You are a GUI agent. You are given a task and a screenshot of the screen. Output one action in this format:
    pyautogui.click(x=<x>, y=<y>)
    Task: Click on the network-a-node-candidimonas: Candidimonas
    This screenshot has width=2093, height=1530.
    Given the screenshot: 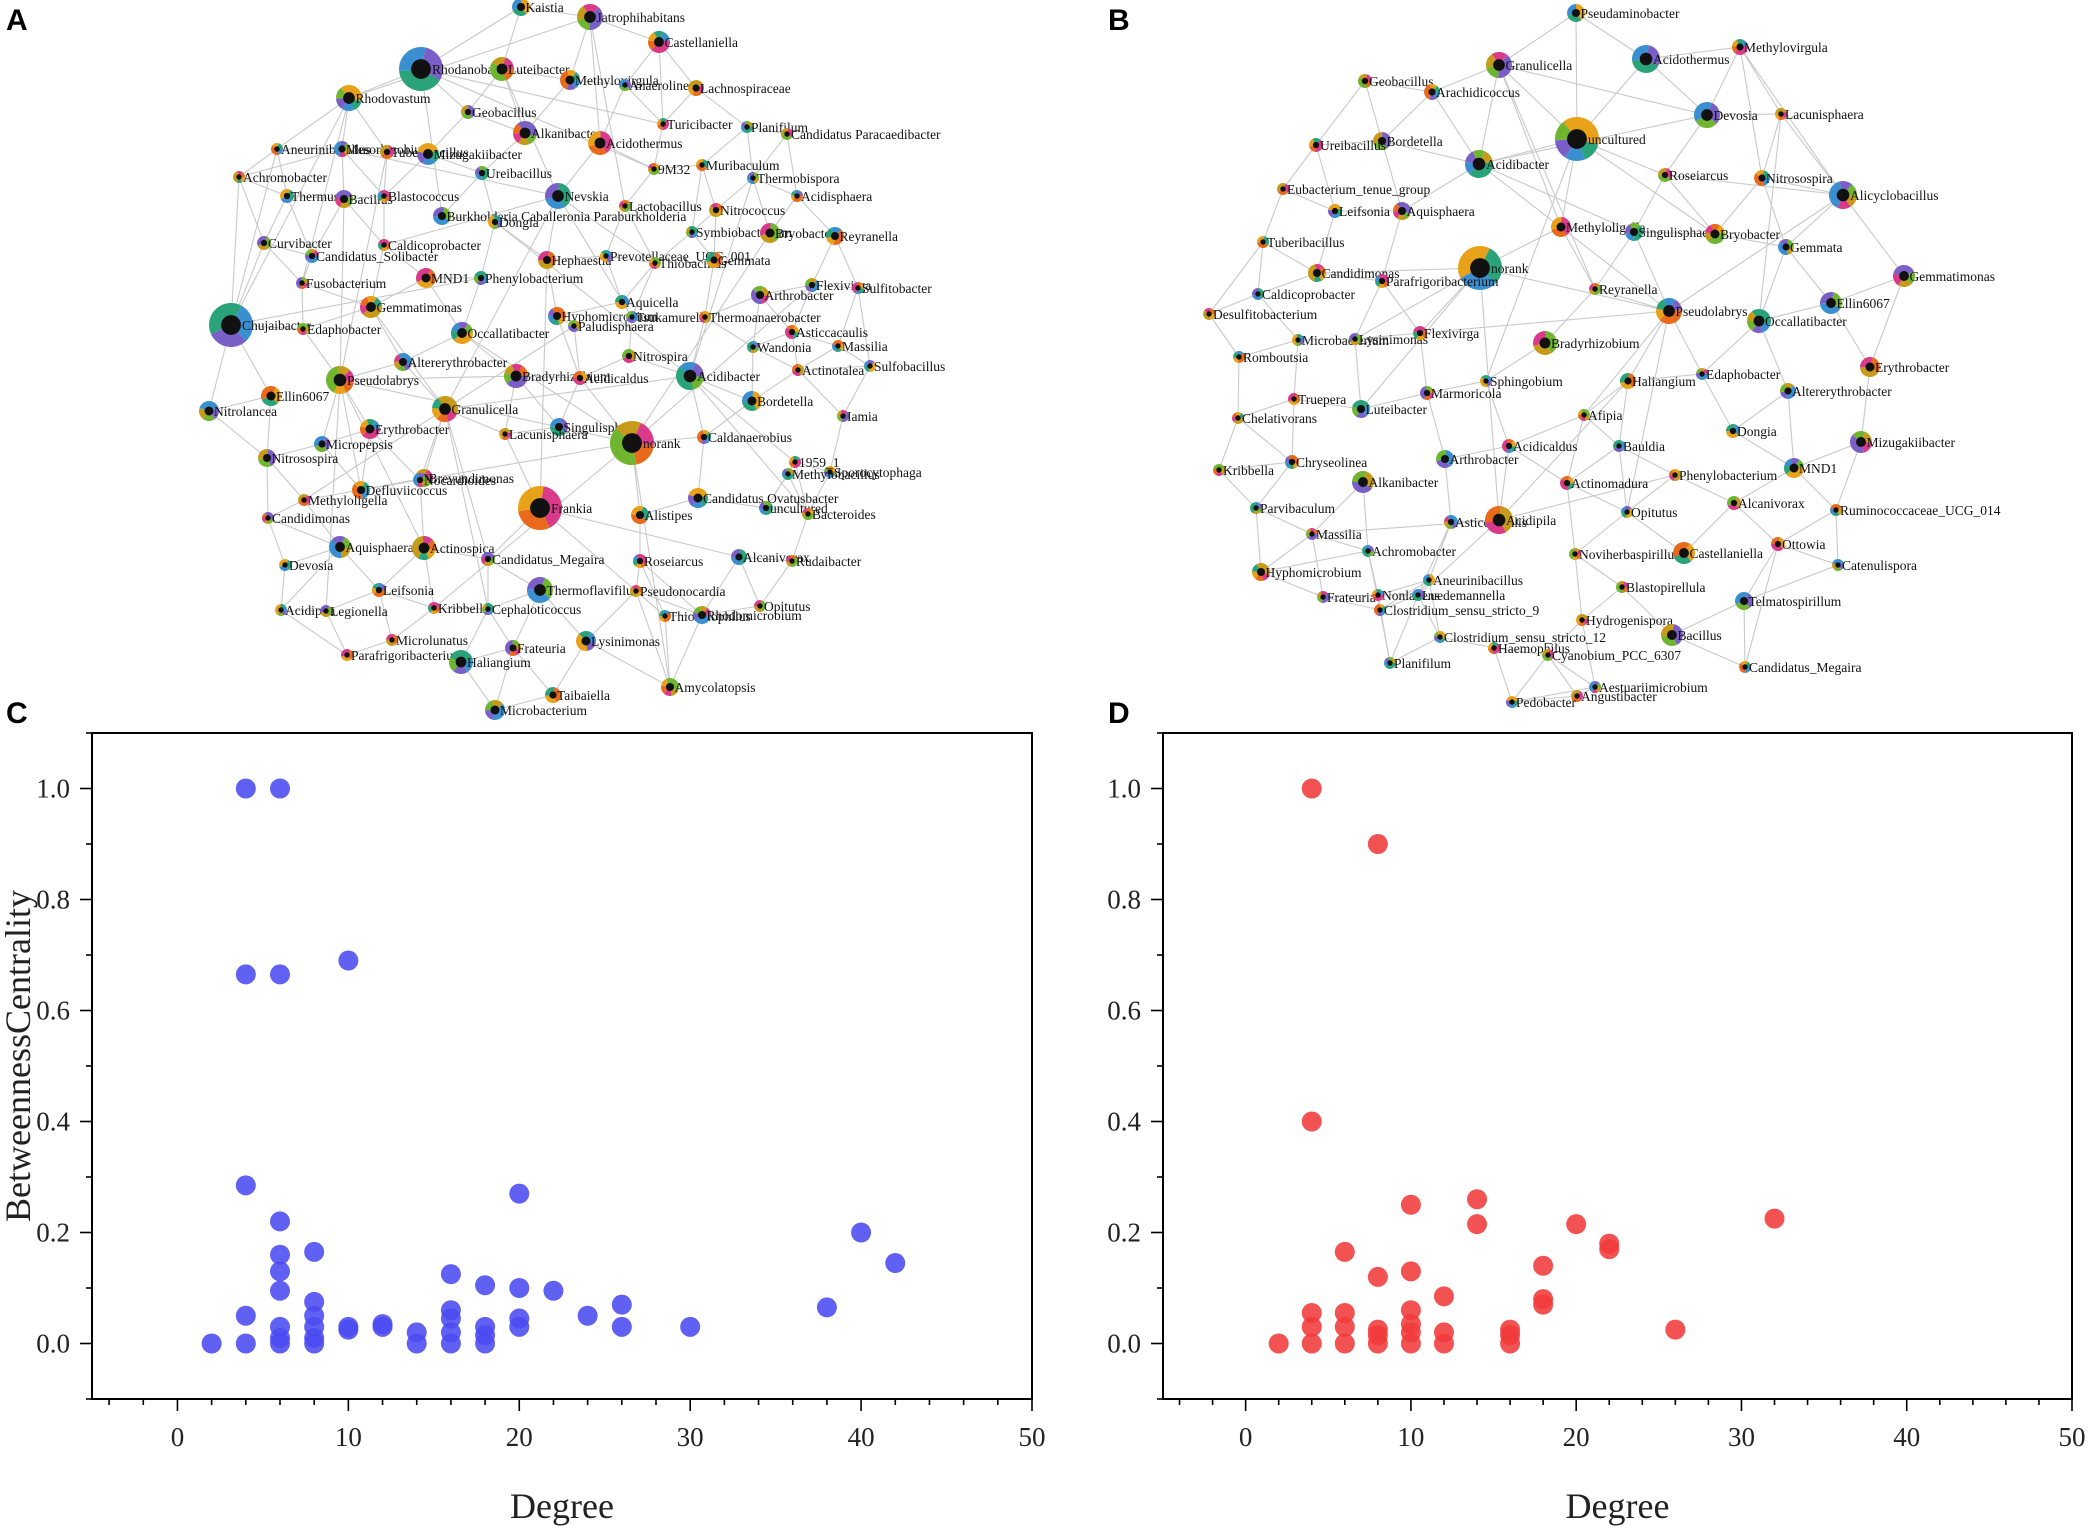 What is the action you would take?
    pyautogui.click(x=306, y=518)
    